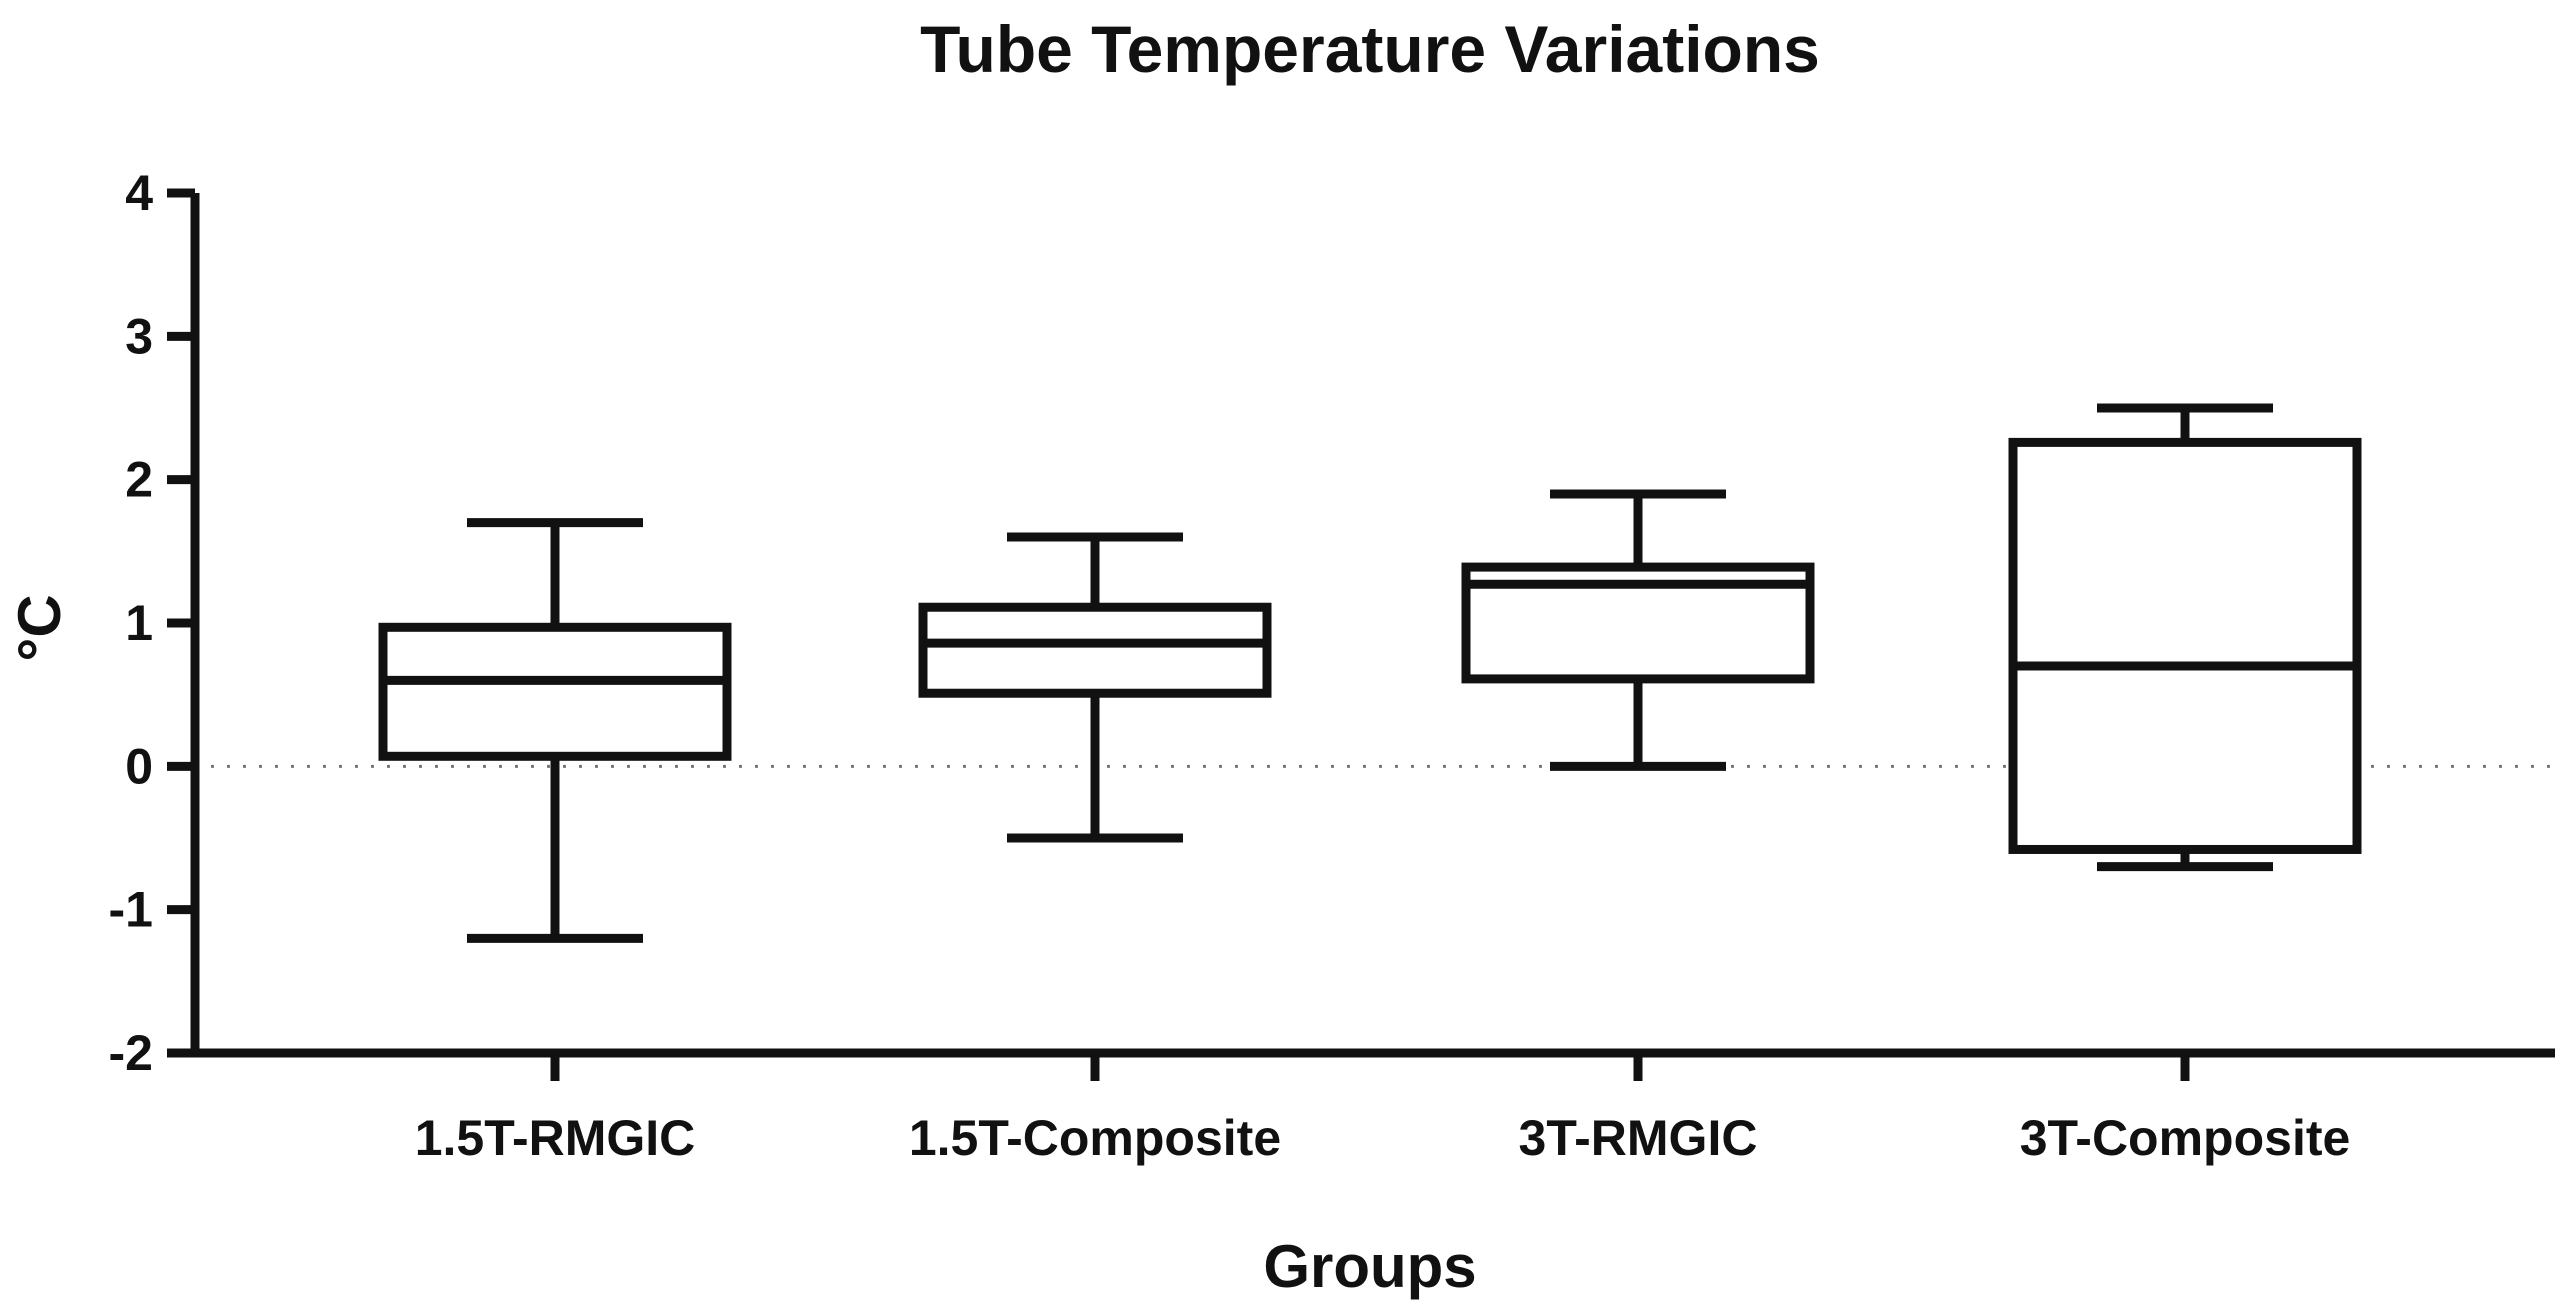  Describe the element at coordinates (131, 910) in the screenshot. I see `y-tick-label: -1` at that location.